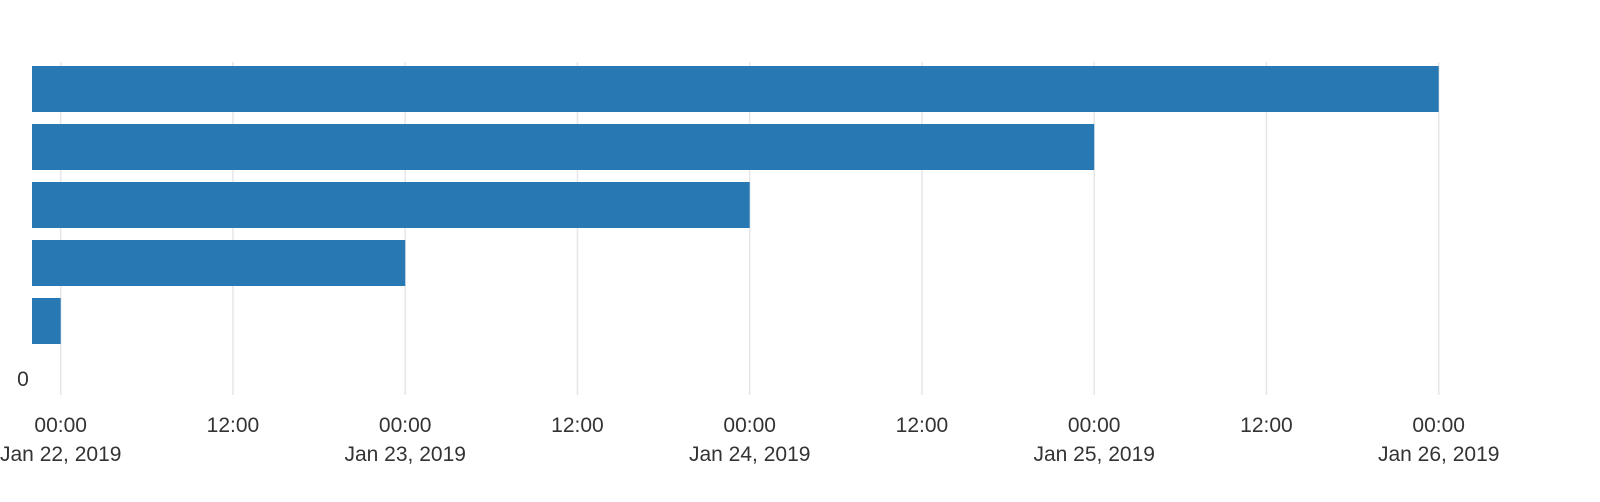 This screenshot has height=502, width=1600. What do you see at coordinates (1438, 454) in the screenshot?
I see `x-tick-date-label: Jan 26, 2019` at bounding box center [1438, 454].